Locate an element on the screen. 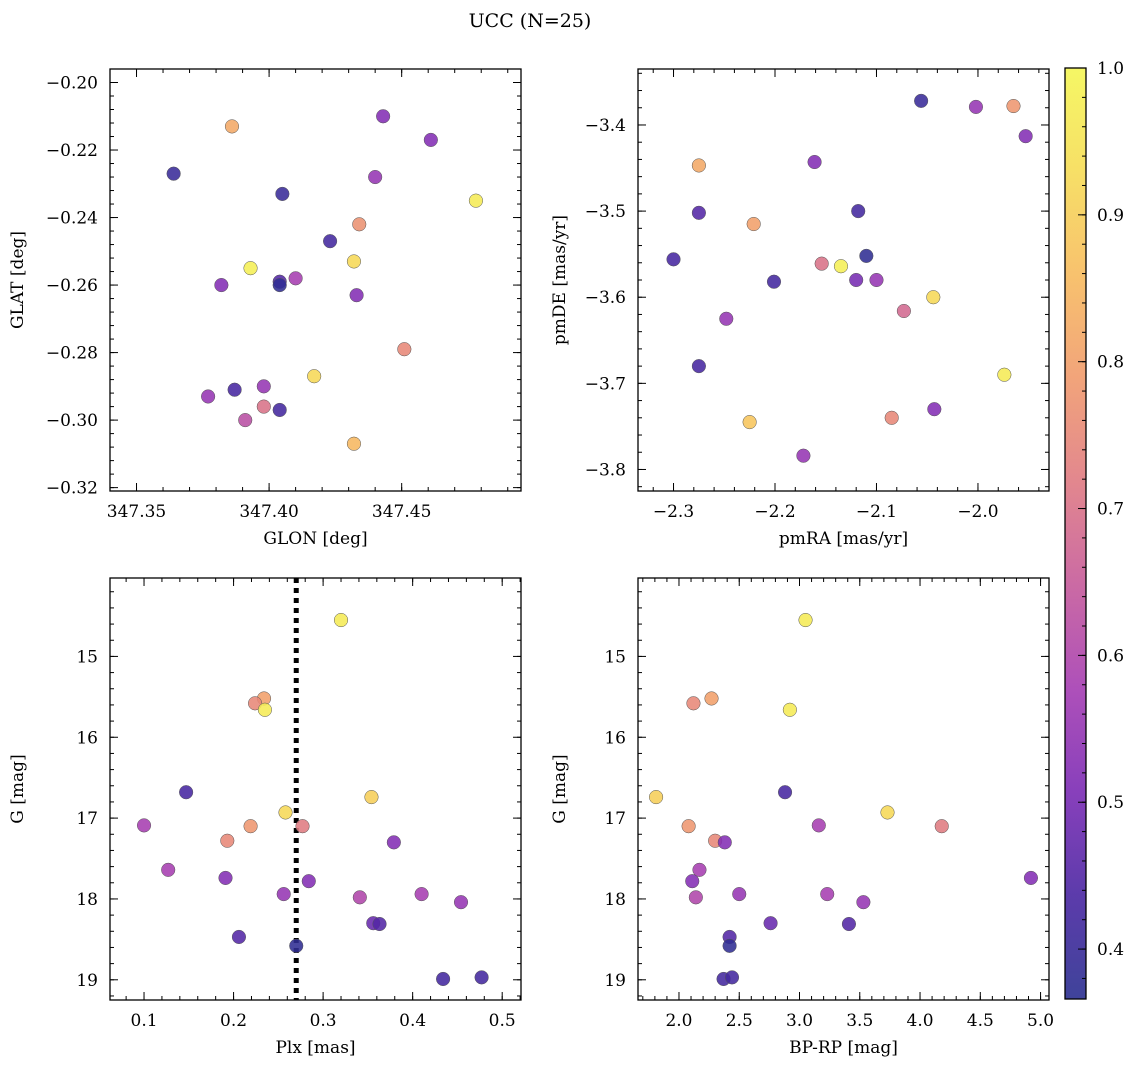 This screenshot has height=1068, width=1136. y-tick-label: −3.4 is located at coordinates (605, 126).